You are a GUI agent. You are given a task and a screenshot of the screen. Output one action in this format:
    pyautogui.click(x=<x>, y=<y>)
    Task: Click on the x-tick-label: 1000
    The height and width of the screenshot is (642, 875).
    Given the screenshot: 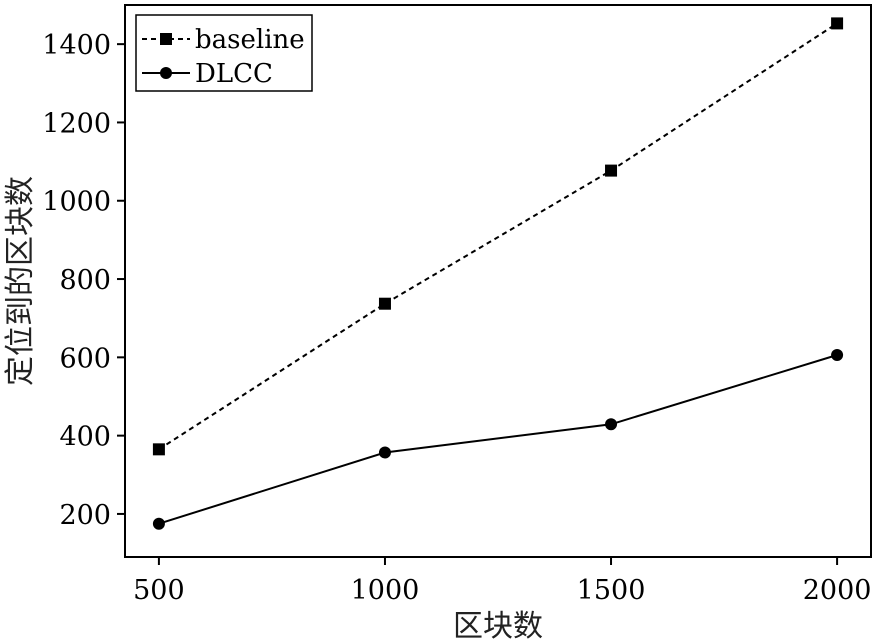 What is the action you would take?
    pyautogui.click(x=385, y=590)
    